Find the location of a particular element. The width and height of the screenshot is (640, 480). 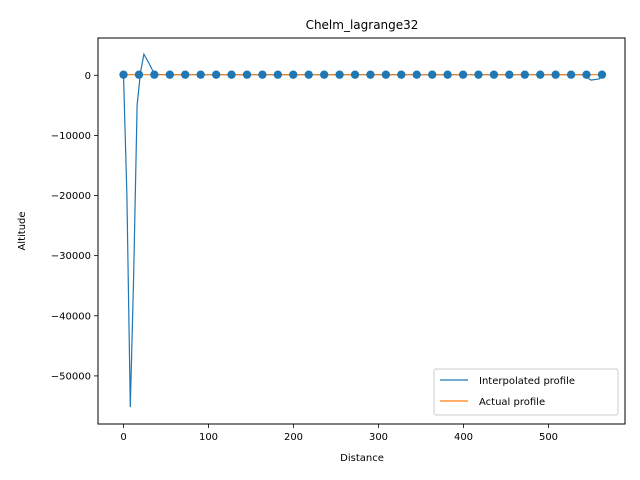

x-tick-label: 200 is located at coordinates (293, 437).